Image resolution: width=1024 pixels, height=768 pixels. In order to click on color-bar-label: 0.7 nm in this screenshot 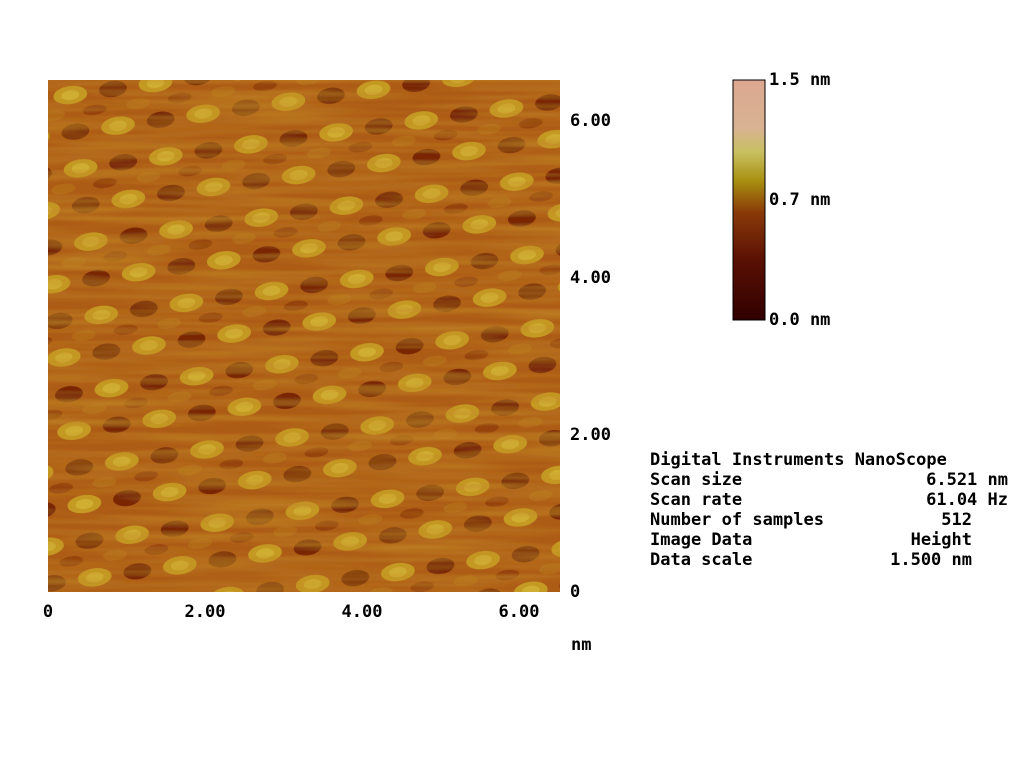, I will do `click(799, 200)`.